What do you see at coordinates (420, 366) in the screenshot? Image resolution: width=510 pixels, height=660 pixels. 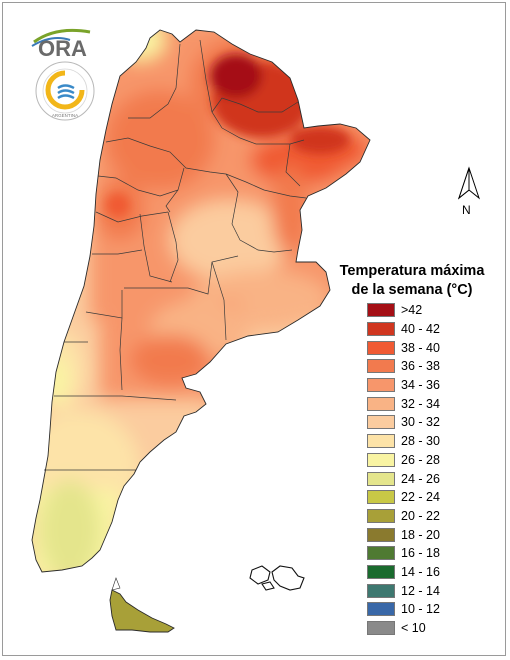 I see `legend-label: 36 - 38` at bounding box center [420, 366].